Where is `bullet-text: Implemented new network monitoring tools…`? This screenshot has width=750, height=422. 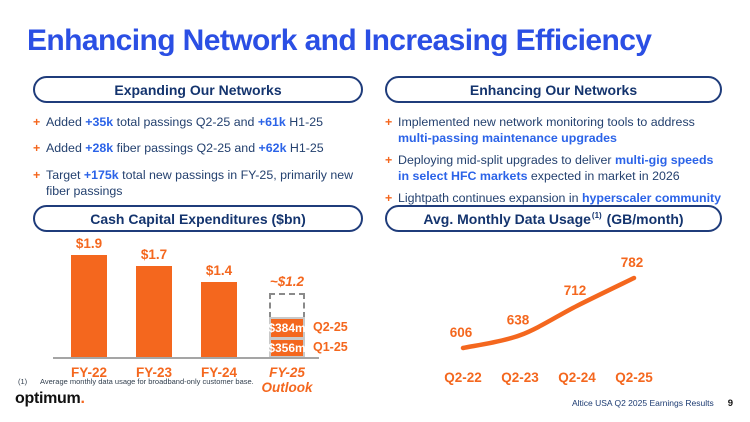 bullet-text: Implemented new network monitoring tools… is located at coordinates (546, 130).